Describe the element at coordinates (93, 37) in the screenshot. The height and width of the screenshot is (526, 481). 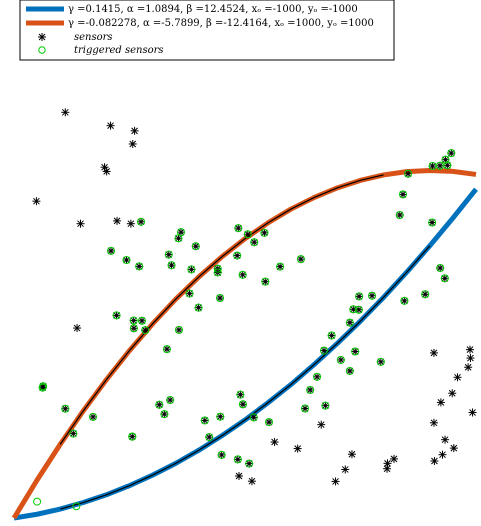
I see `legend-label-sensors: sensors` at that location.